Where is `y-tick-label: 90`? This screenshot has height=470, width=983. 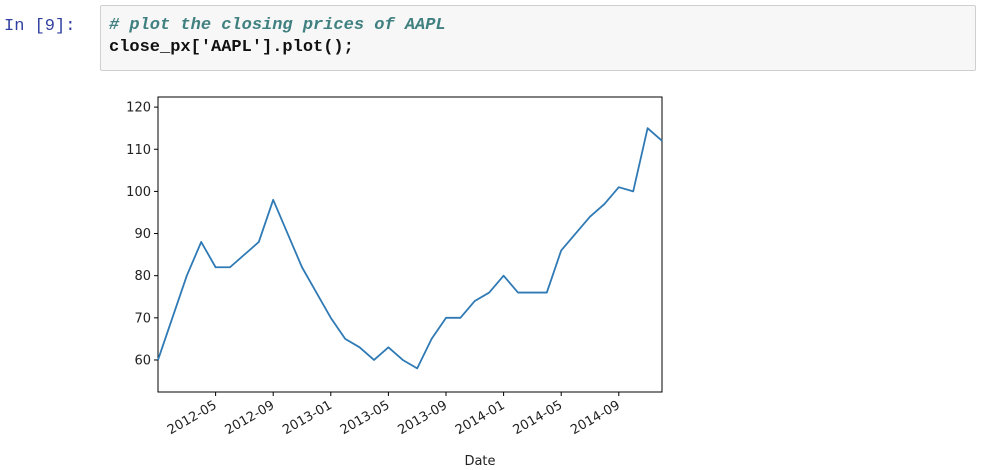 y-tick-label: 90 is located at coordinates (142, 234).